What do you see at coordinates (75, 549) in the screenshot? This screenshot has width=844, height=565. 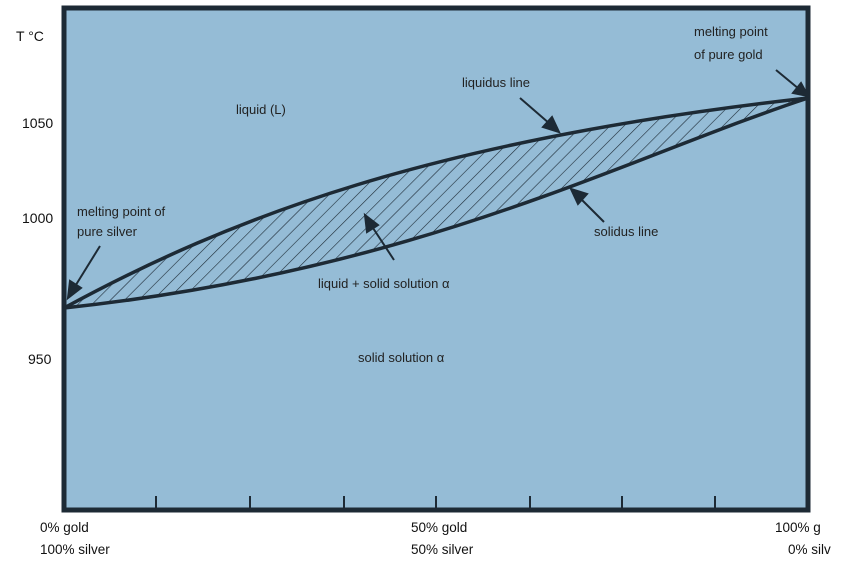 I see `x-label-left-line2: 100% silver` at bounding box center [75, 549].